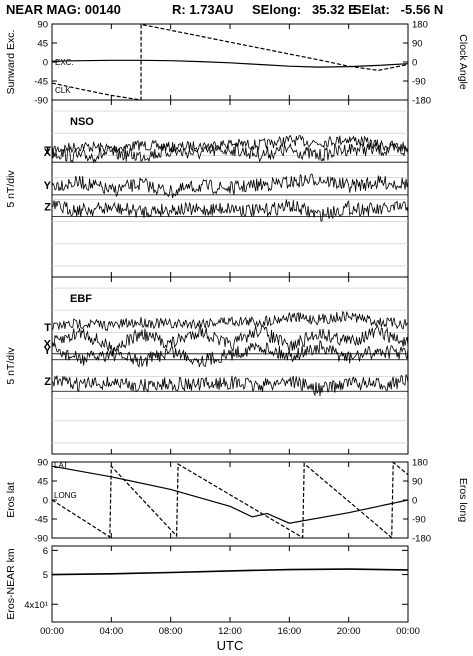 This screenshot has height=656, width=473. I want to click on series-sunward-excursion, so click(230, 63).